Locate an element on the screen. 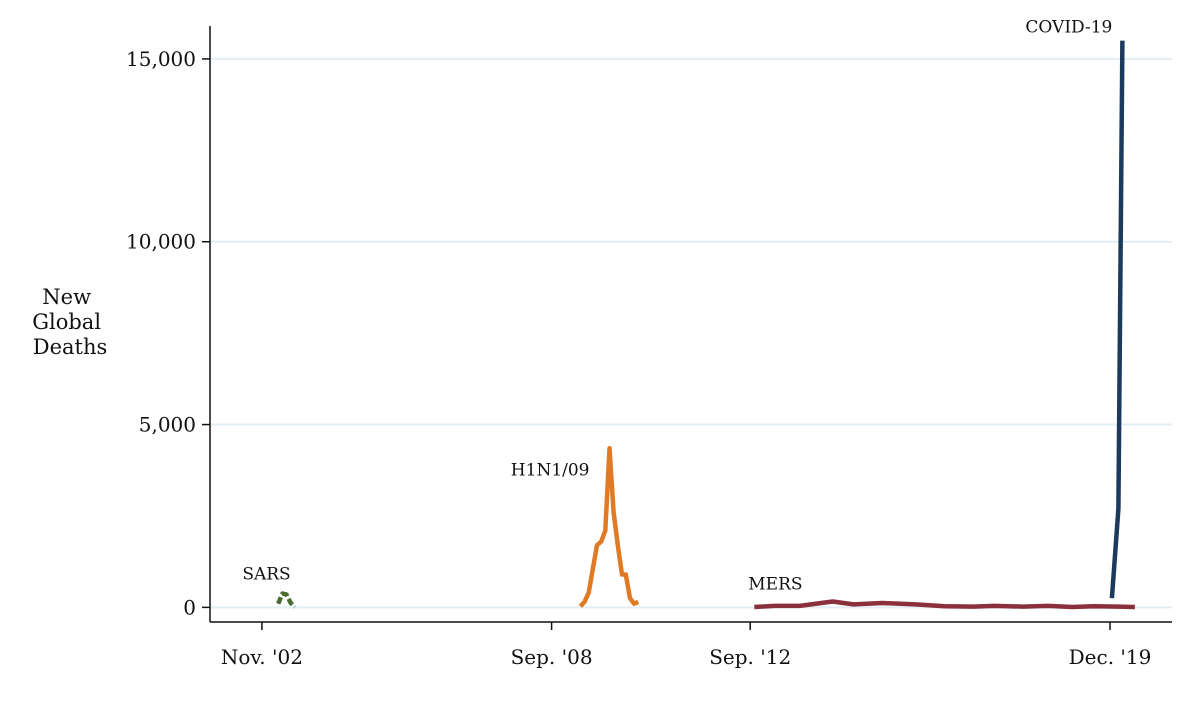 The height and width of the screenshot is (720, 1200). y-axis-title-line-2: Global is located at coordinates (66, 322).